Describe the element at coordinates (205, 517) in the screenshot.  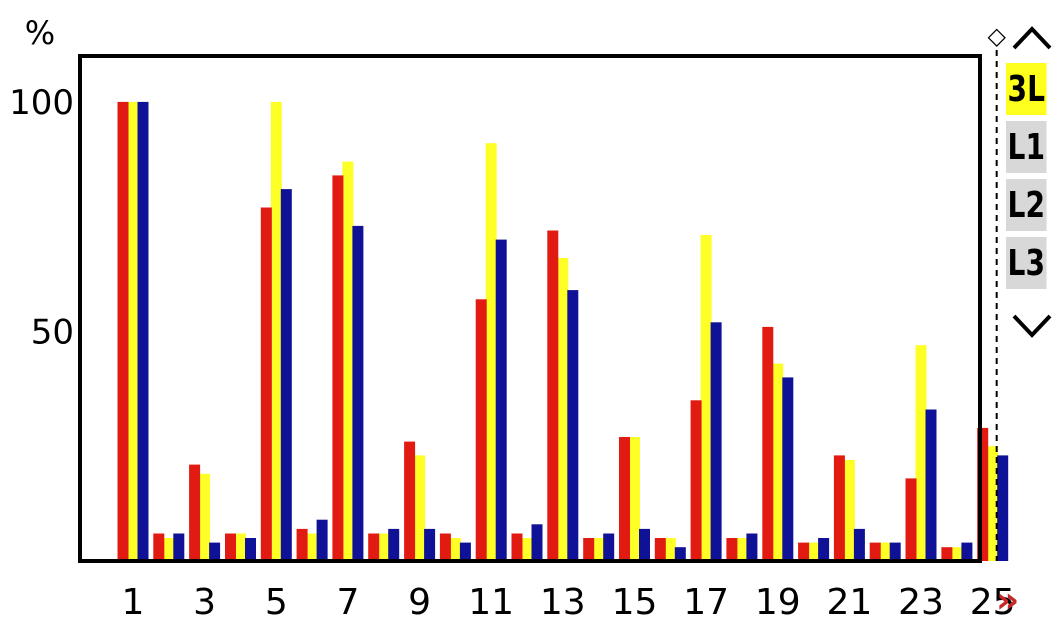
I see `bar-3-s2` at that location.